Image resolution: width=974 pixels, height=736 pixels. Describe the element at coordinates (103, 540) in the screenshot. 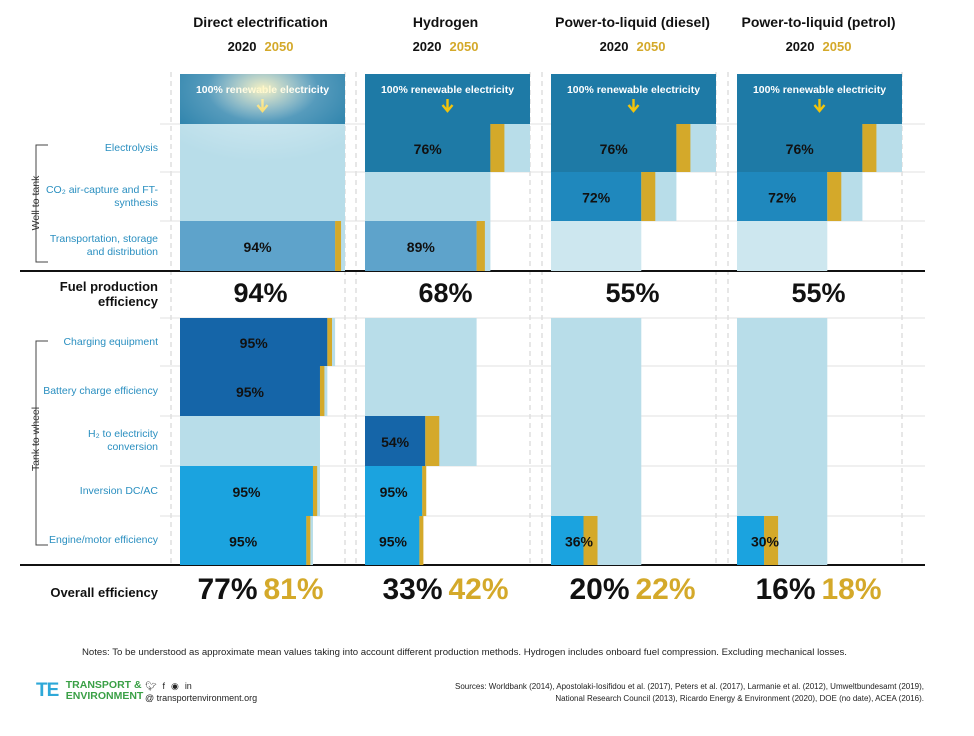

I see `row-label-engine: Engine/motor efficiency` at that location.